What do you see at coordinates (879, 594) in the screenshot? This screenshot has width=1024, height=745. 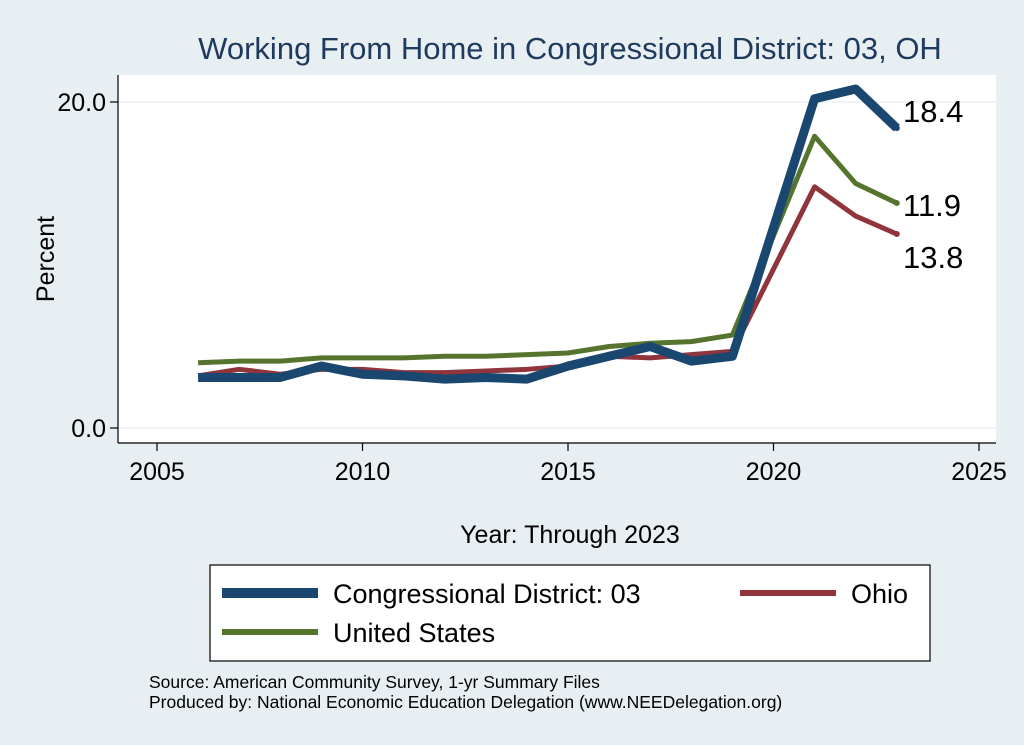 I see `legend-label: Ohio` at bounding box center [879, 594].